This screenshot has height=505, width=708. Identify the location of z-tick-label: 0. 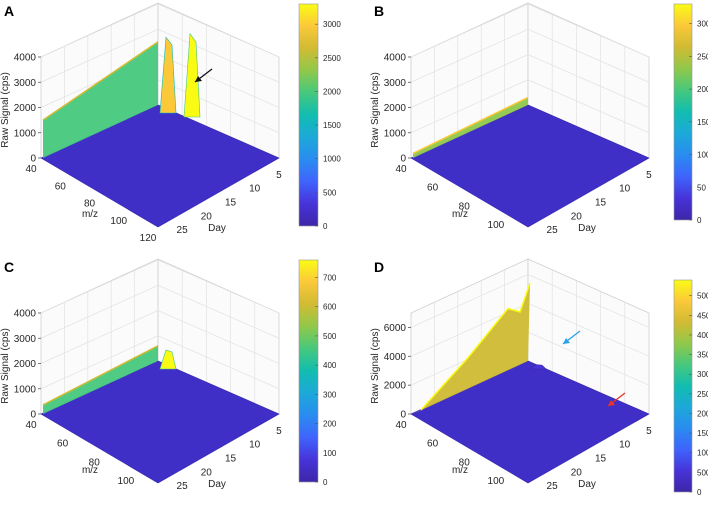
(403, 159).